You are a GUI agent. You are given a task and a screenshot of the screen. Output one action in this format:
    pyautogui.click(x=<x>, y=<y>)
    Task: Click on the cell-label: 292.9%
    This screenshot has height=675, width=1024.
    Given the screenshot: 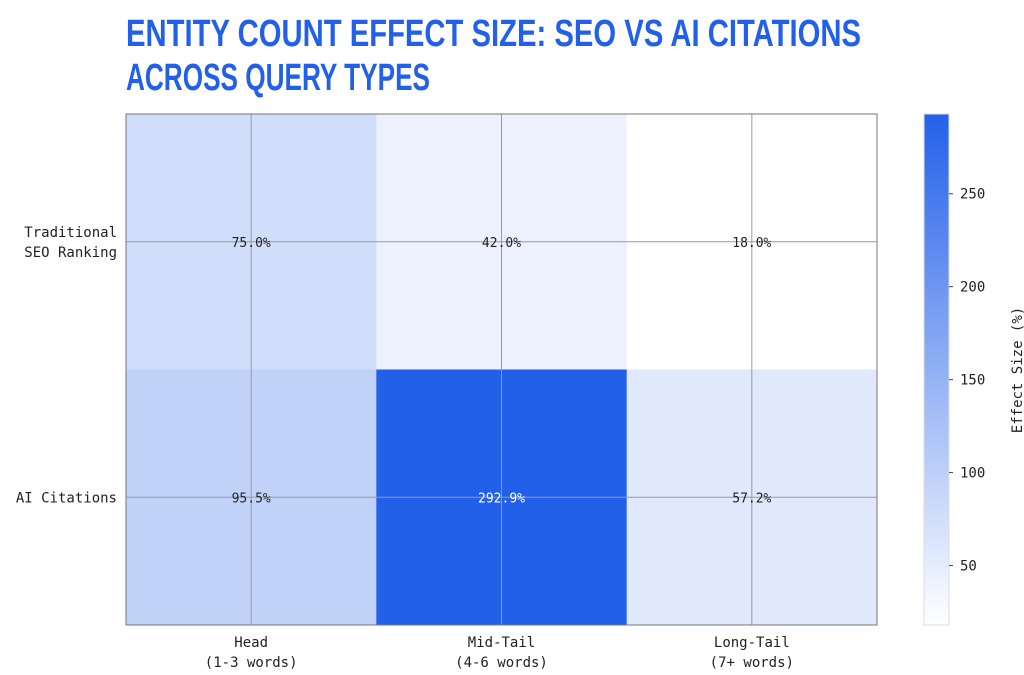 What is the action you would take?
    pyautogui.click(x=501, y=498)
    